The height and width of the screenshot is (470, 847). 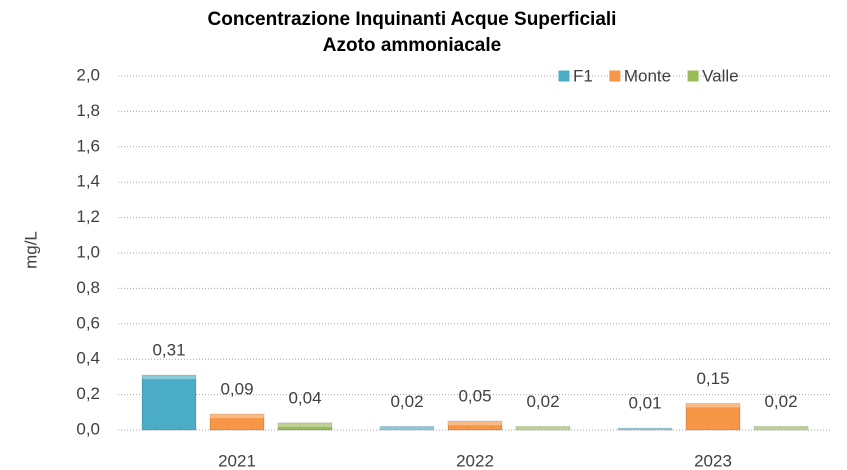 What do you see at coordinates (713, 460) in the screenshot?
I see `x-tick-label: 2023` at bounding box center [713, 460].